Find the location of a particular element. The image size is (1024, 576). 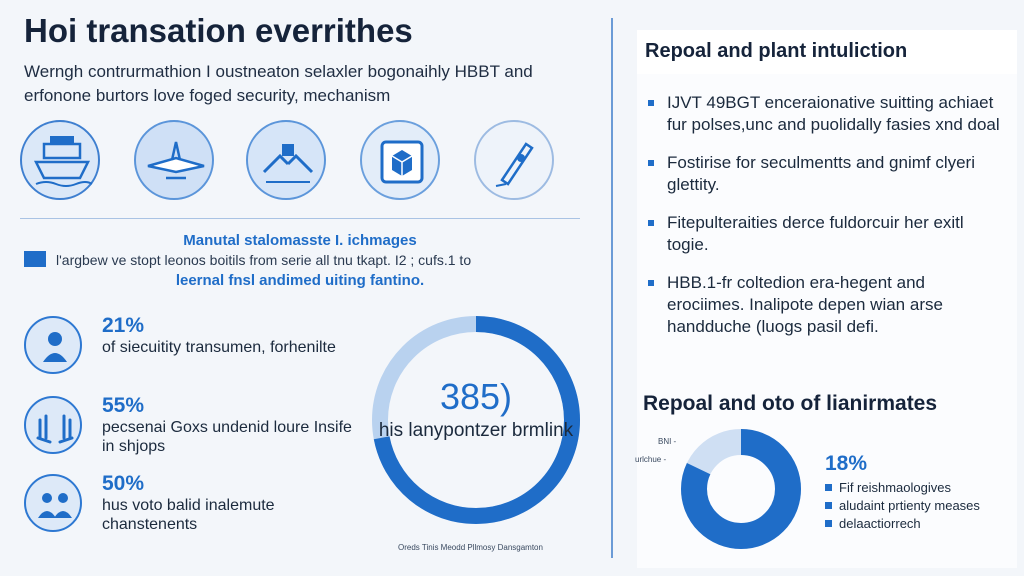

plane-icon is located at coordinates (174, 160).